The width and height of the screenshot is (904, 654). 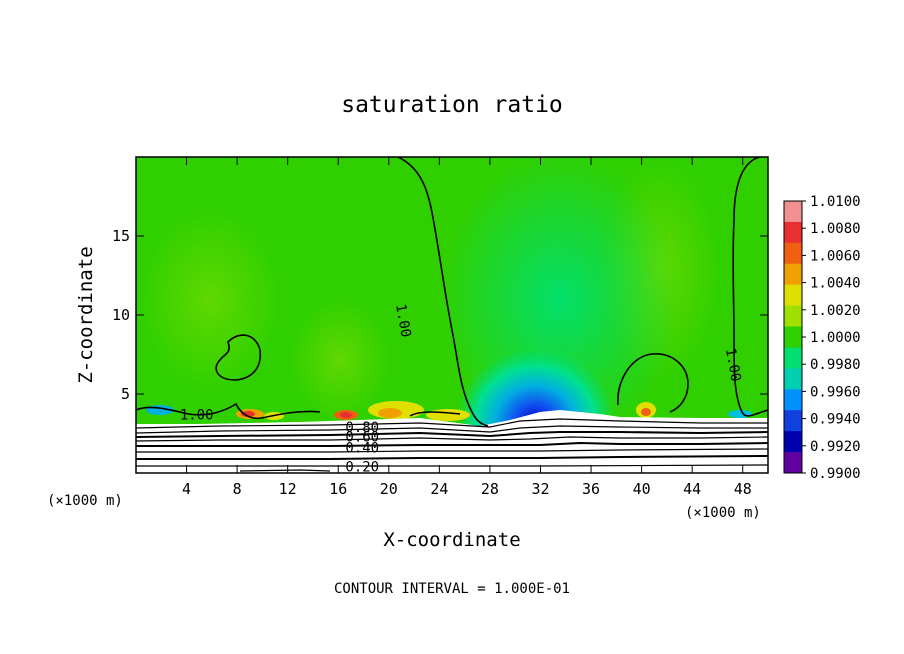 I want to click on x-tick-label: 4, so click(x=186, y=489).